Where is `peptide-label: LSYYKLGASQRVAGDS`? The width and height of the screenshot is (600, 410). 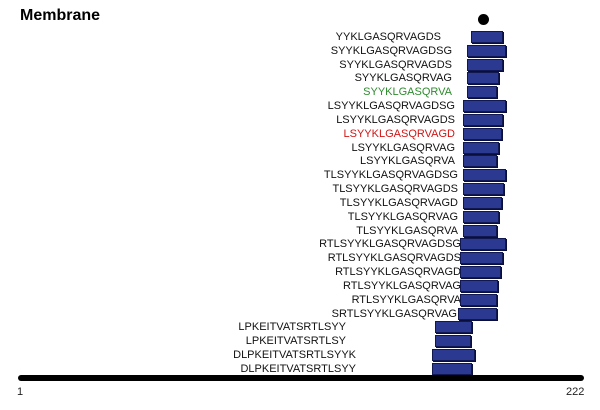
peptide-label: LSYYKLGASQRVAGDS is located at coordinates (395, 119).